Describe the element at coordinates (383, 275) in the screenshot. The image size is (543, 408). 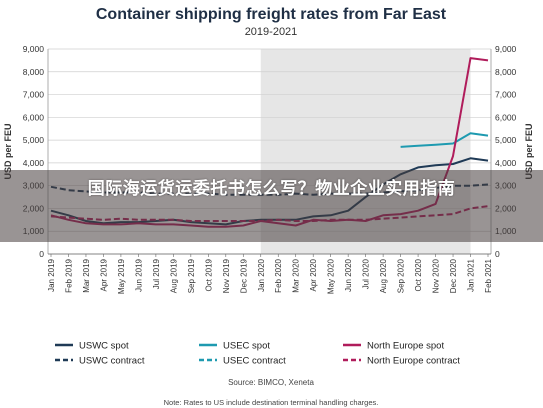
I see `x-tick-label: Aug 2020` at that location.